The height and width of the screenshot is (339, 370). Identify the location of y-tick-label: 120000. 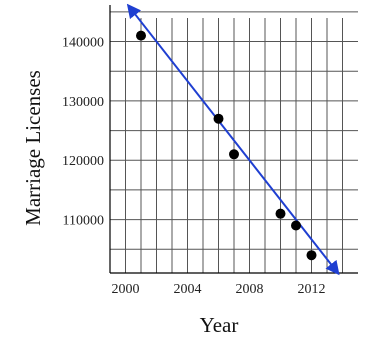
(83, 161).